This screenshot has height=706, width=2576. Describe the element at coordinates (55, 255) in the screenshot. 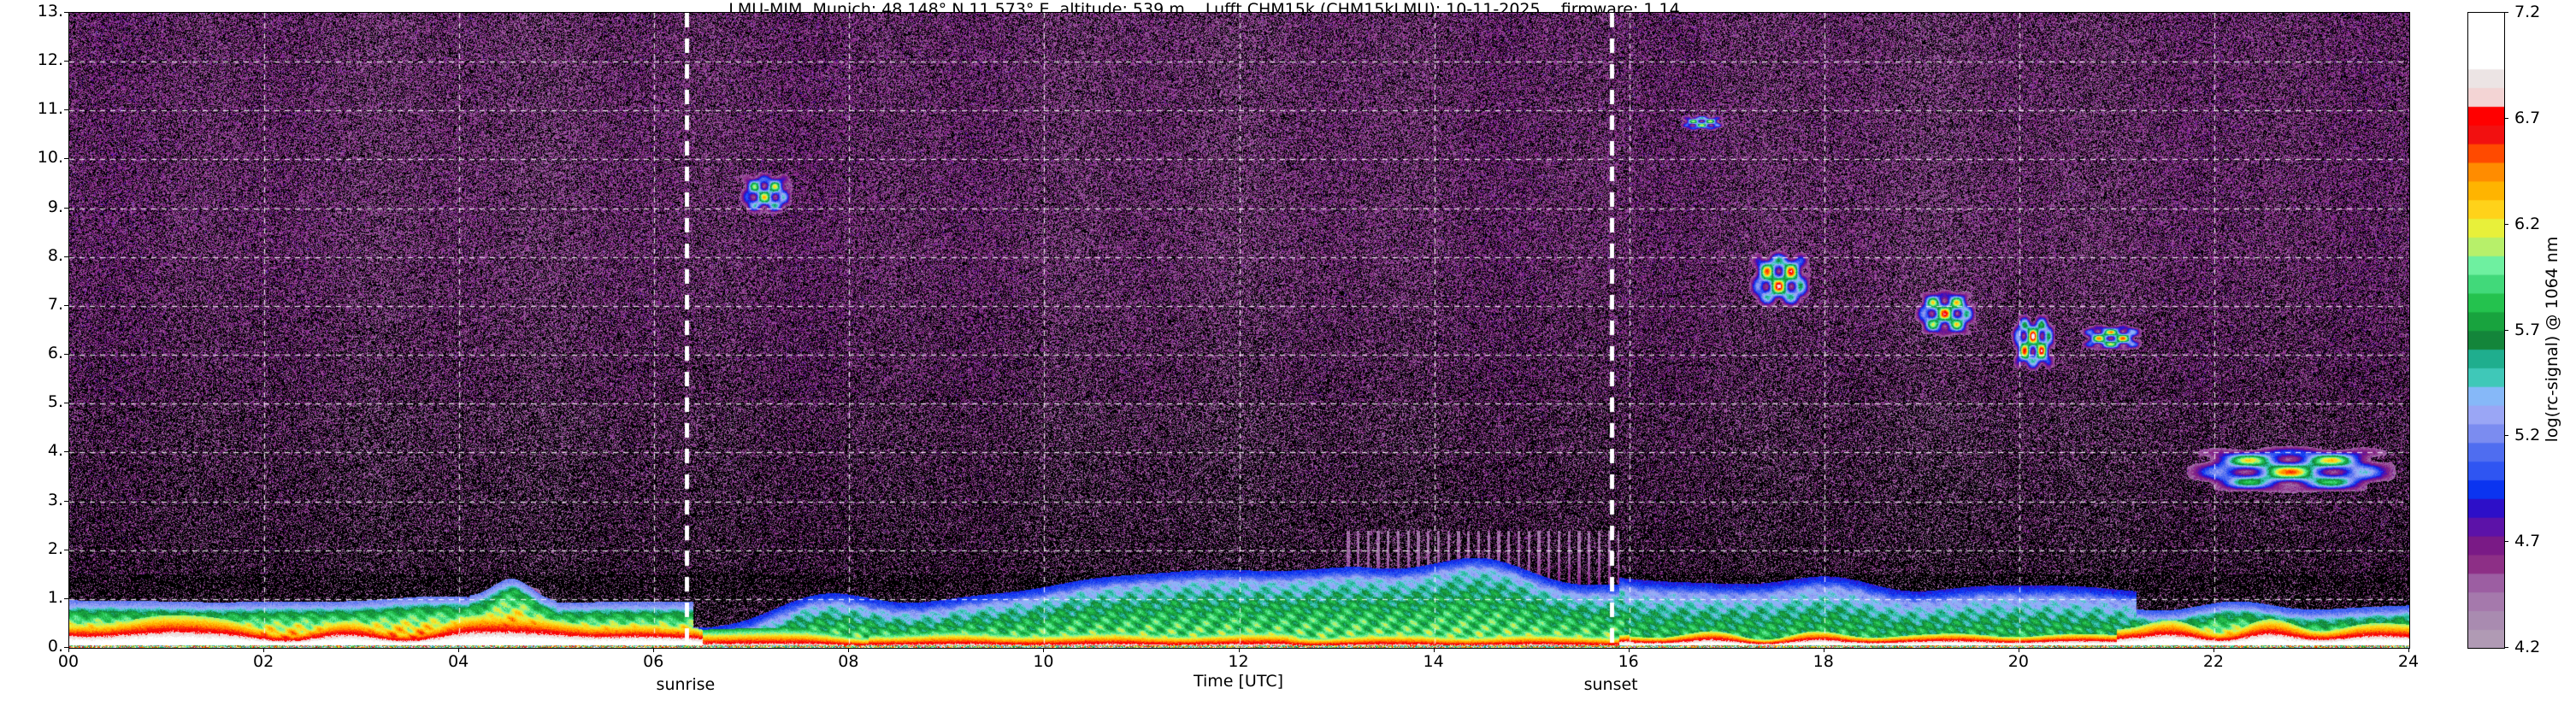

I see `y-tick-label: 8.` at that location.